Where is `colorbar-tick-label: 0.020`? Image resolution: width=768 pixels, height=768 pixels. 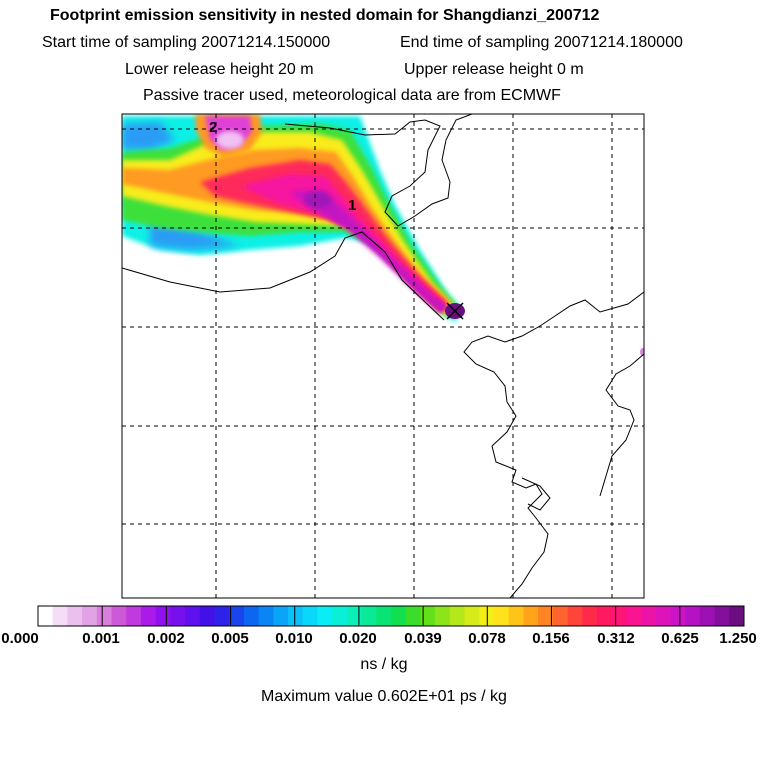
colorbar-tick-label: 0.020 is located at coordinates (358, 638).